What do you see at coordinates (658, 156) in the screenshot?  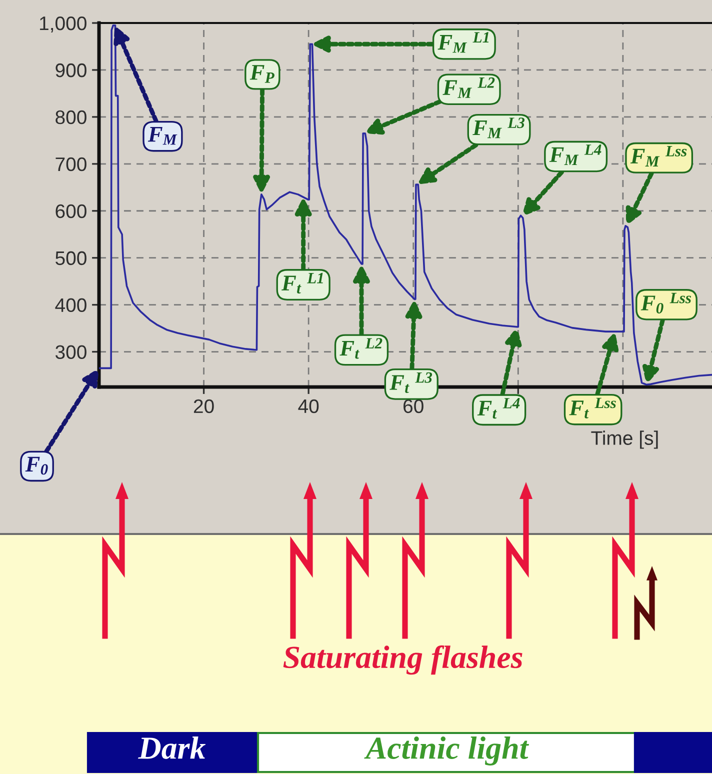 I see `annotation: F$_{M}$ $^{Lss}$` at bounding box center [658, 156].